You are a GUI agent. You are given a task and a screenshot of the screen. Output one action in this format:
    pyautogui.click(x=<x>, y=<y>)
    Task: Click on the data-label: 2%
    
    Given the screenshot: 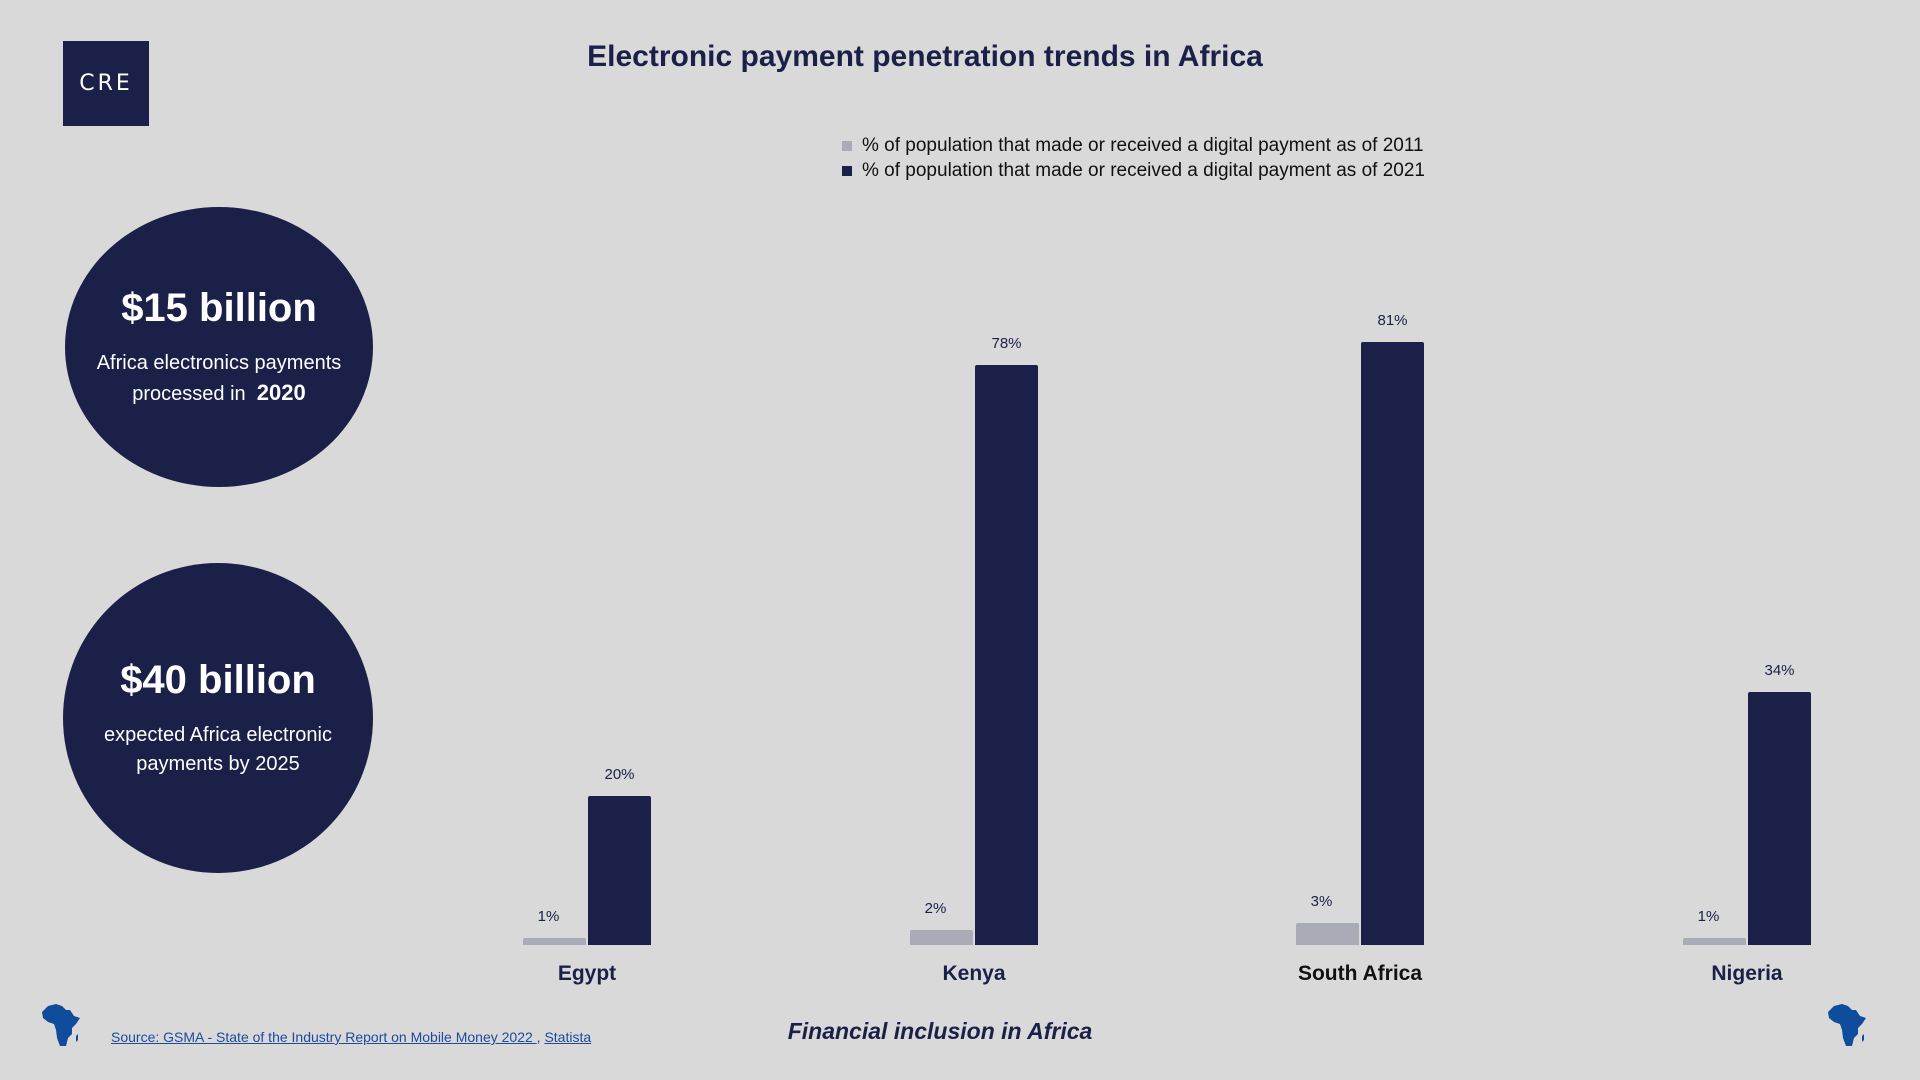 What is the action you would take?
    pyautogui.click(x=935, y=909)
    